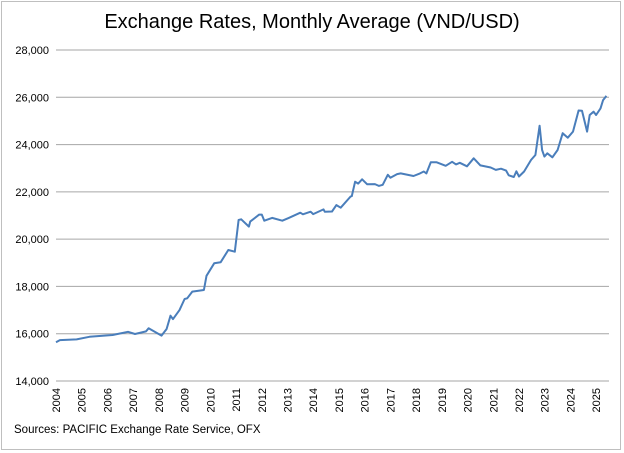 Image resolution: width=624 pixels, height=453 pixels. What do you see at coordinates (57, 400) in the screenshot?
I see `x-tick-label: 2004` at bounding box center [57, 400].